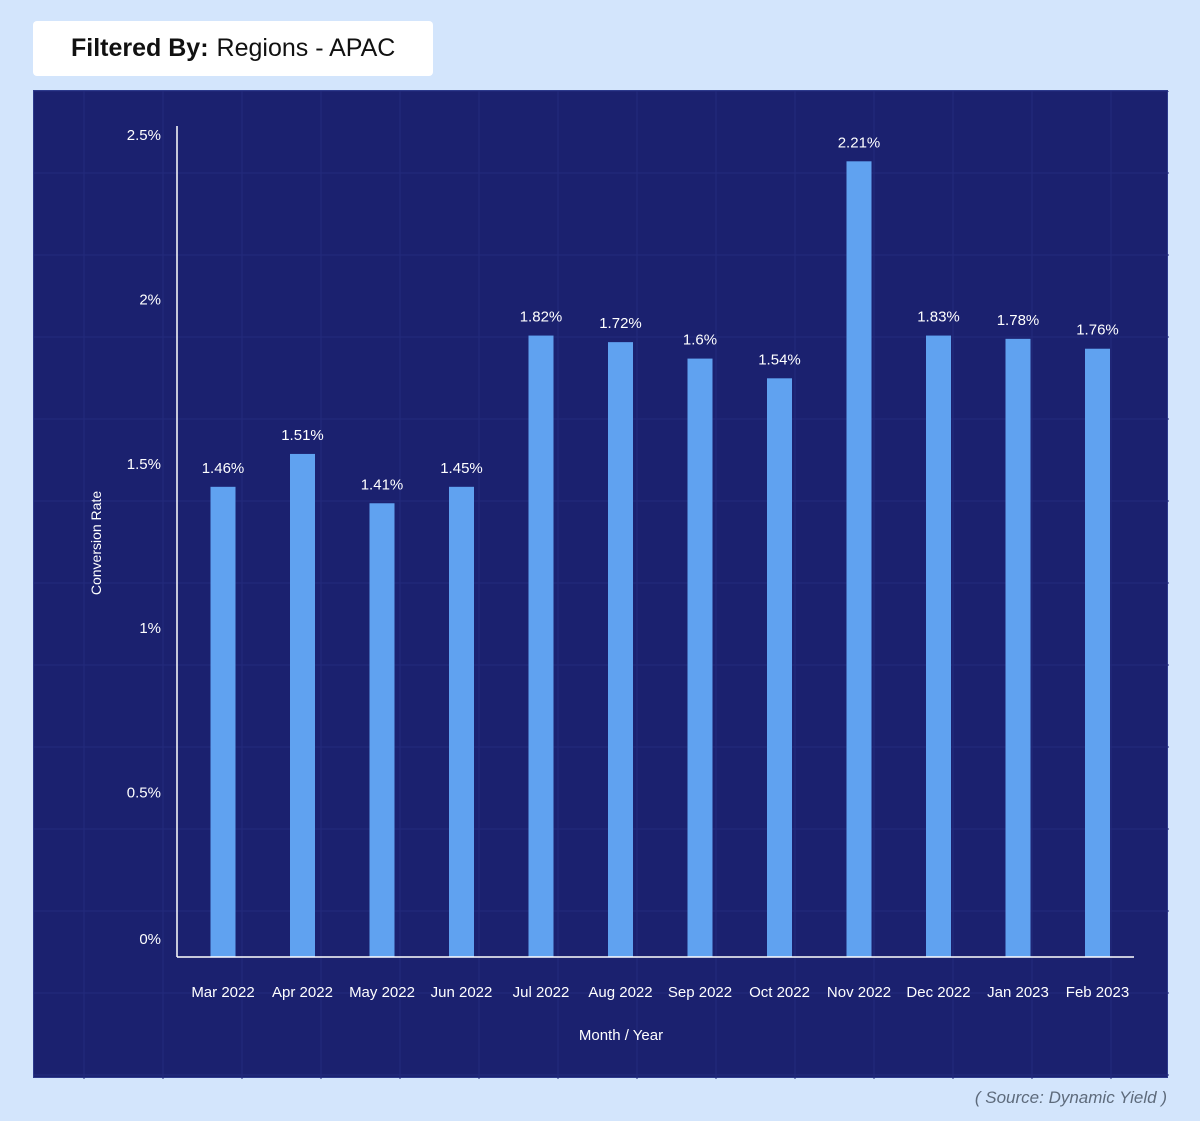 The image size is (1200, 1121). Describe the element at coordinates (150, 628) in the screenshot. I see `y-tick-label: 1%` at that location.